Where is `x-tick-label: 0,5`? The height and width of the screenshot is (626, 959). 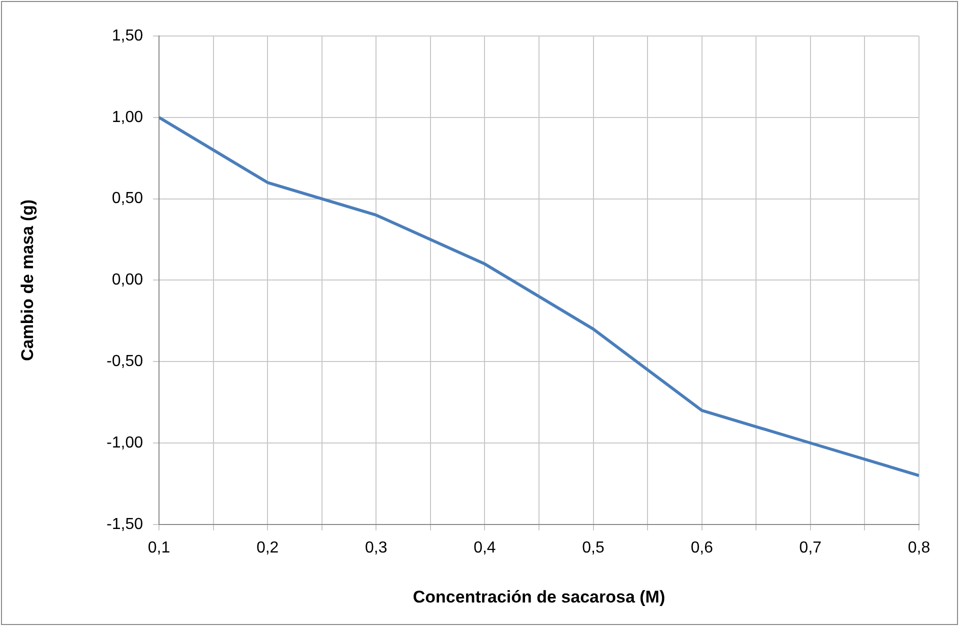
x-tick-label: 0,5 is located at coordinates (593, 547).